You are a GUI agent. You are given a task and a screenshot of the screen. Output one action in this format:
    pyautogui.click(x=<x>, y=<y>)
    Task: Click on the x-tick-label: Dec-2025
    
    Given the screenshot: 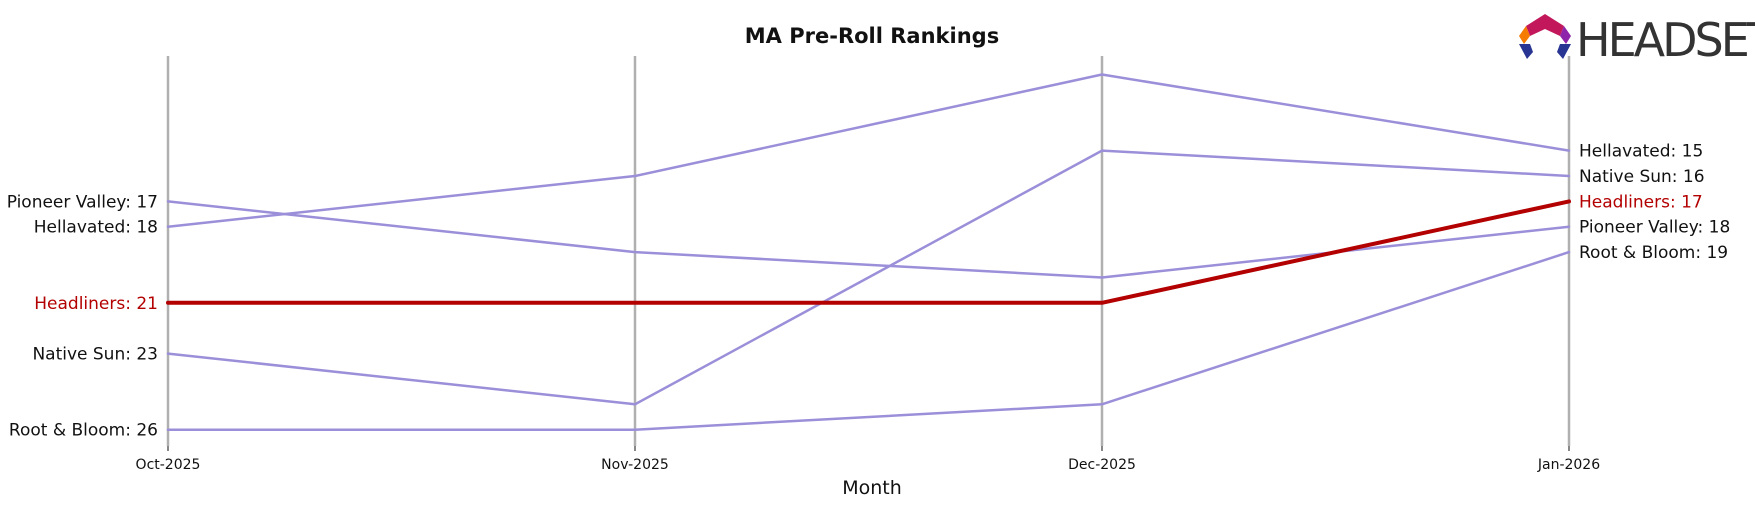 What is the action you would take?
    pyautogui.click(x=1102, y=465)
    